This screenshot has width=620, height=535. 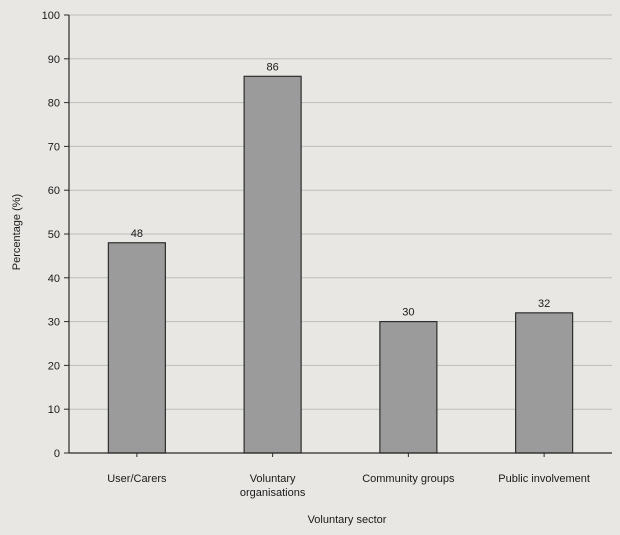 What do you see at coordinates (408, 313) in the screenshot?
I see `data-label: 30` at bounding box center [408, 313].